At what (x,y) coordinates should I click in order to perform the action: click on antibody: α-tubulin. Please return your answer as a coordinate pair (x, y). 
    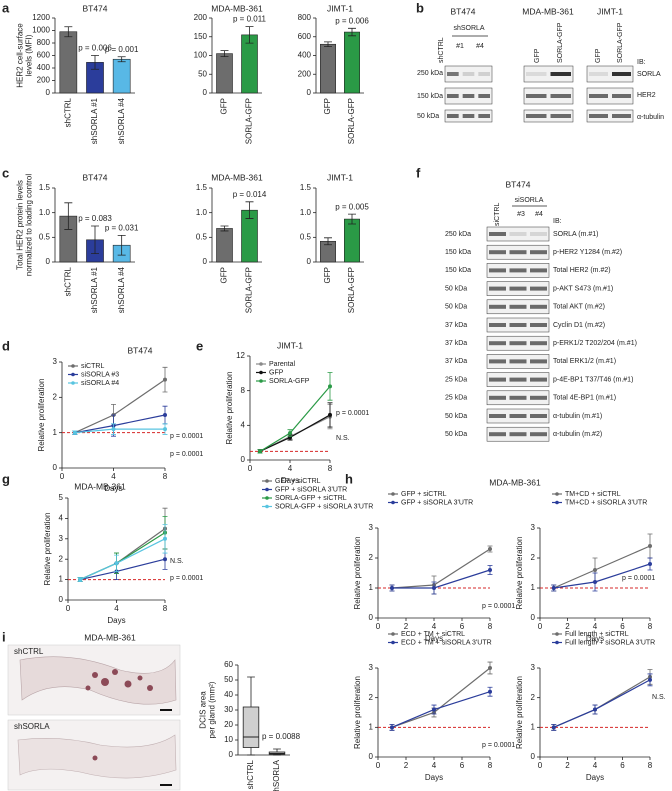
    Looking at the image, I should click on (650, 117).